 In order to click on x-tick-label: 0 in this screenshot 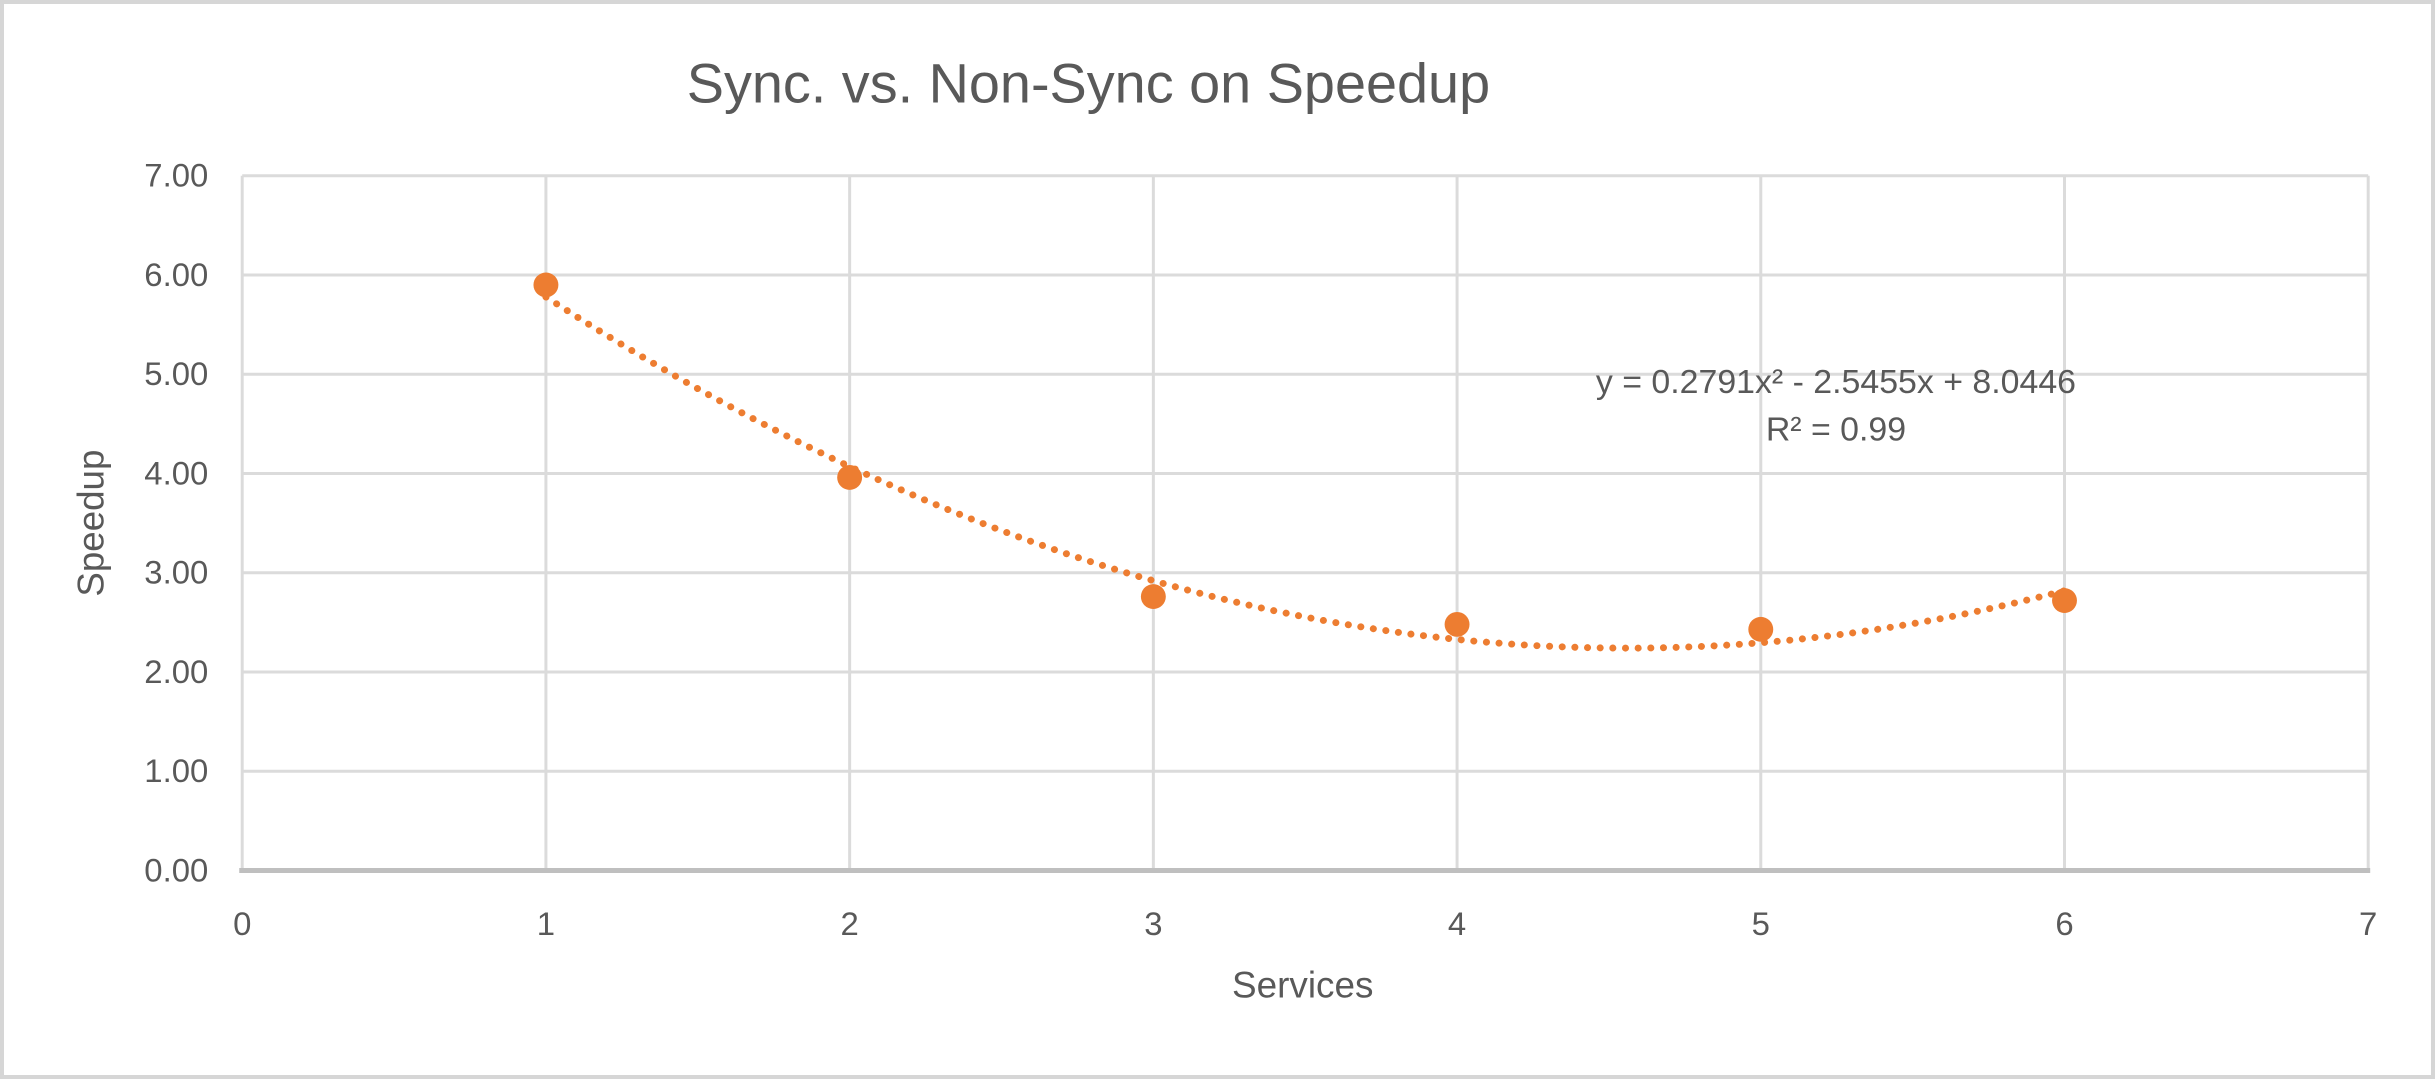, I will do `click(242, 923)`.